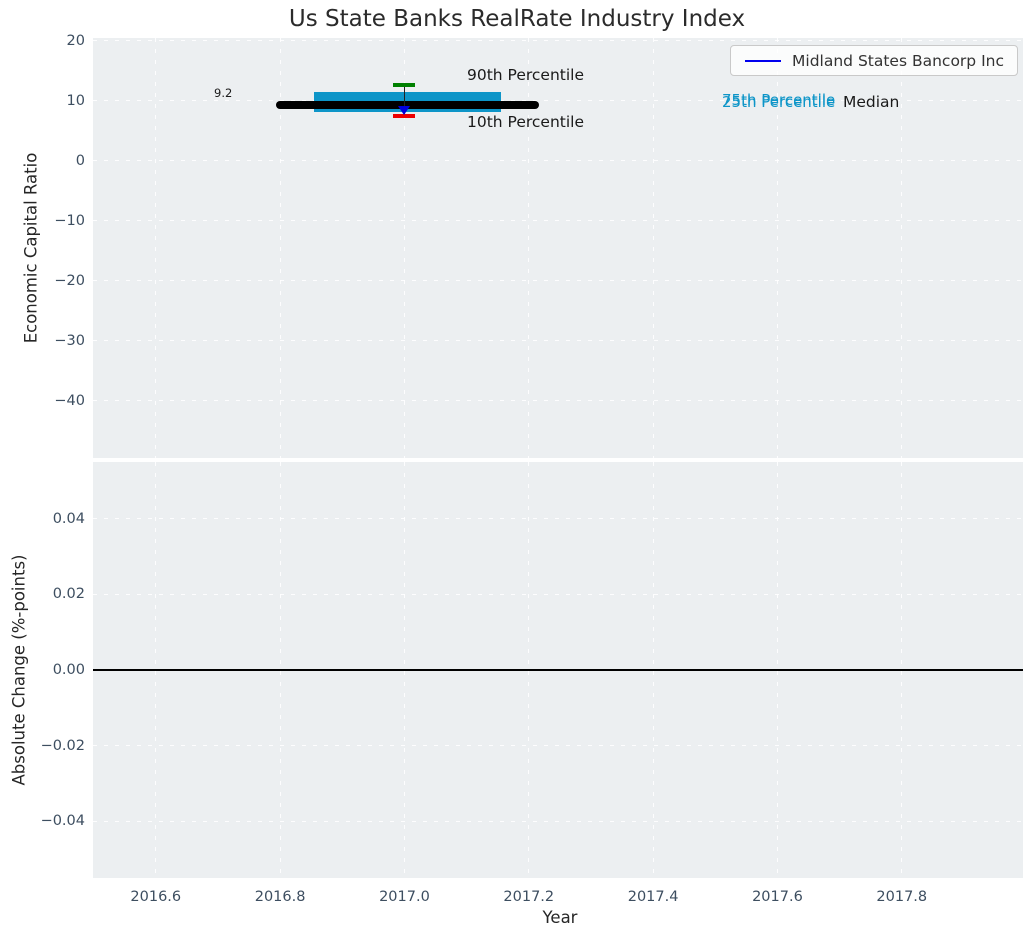  I want to click on p10-percentile-label: 10th Percentile, so click(526, 122).